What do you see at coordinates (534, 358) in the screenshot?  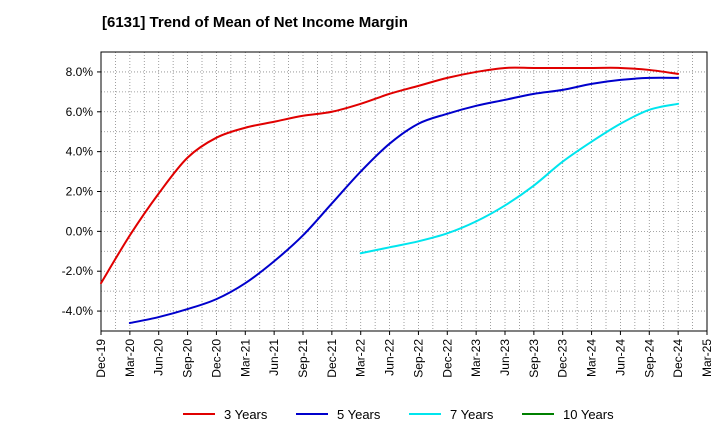 I see `x-tick-label: Sep-23` at bounding box center [534, 358].